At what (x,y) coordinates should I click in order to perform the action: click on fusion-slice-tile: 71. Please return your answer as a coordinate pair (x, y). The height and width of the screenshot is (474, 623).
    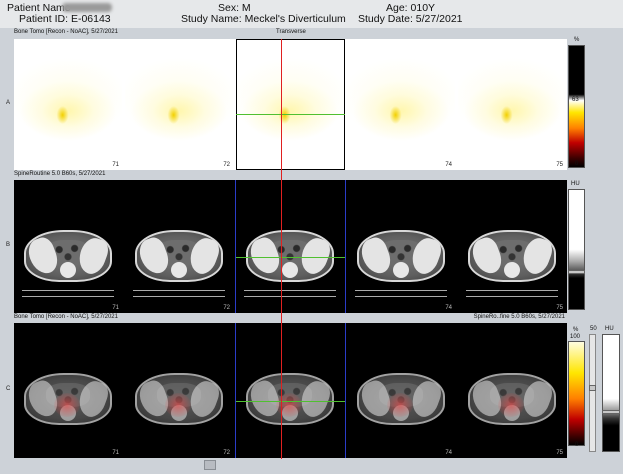
    Looking at the image, I should click on (68, 390).